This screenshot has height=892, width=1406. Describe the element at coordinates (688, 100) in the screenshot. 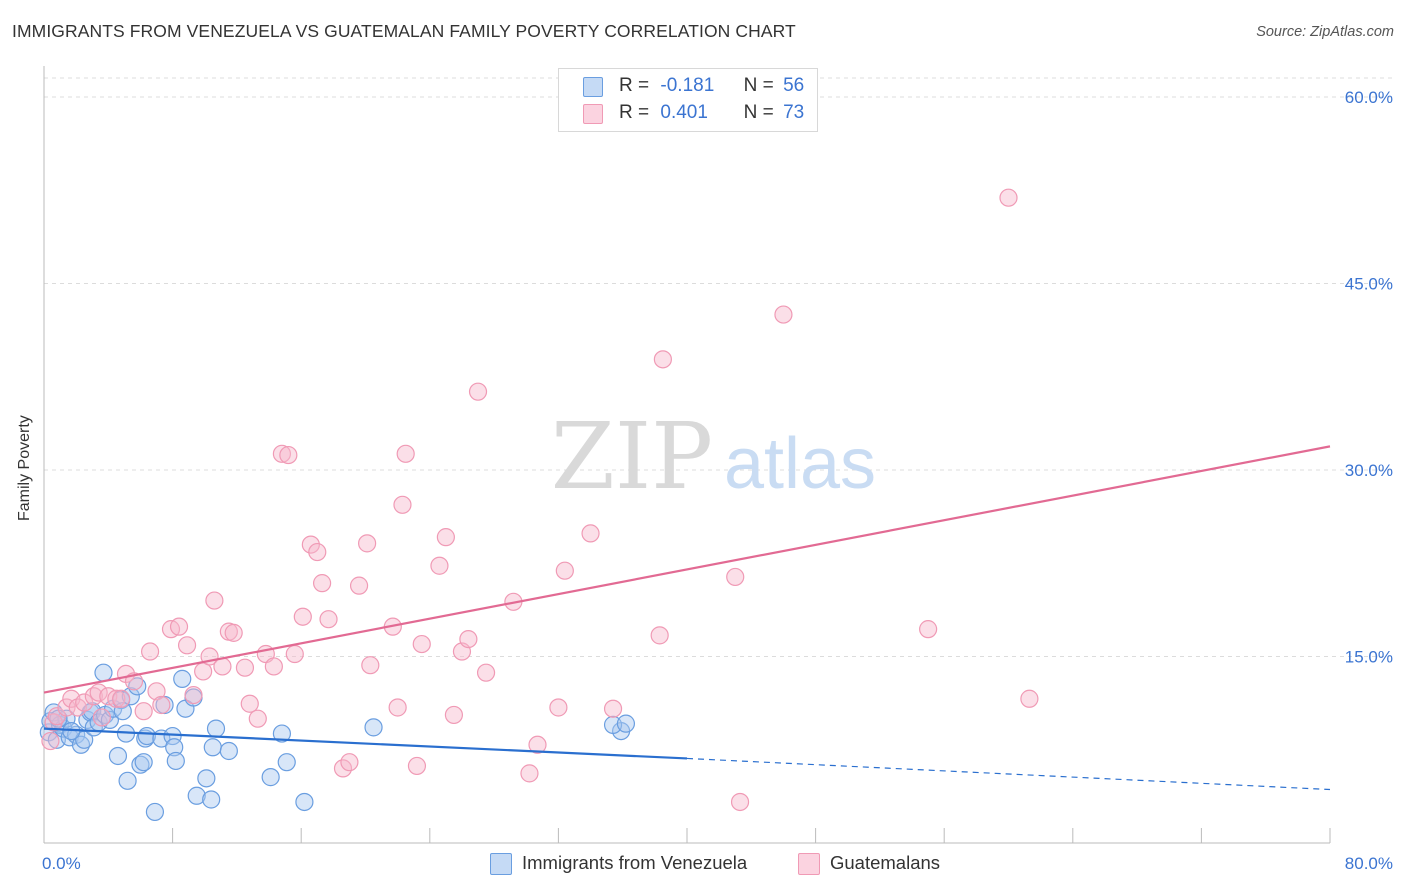

I see `correlation-legend: R = -0.181 N = 56 R = 0.401 N = 73` at that location.